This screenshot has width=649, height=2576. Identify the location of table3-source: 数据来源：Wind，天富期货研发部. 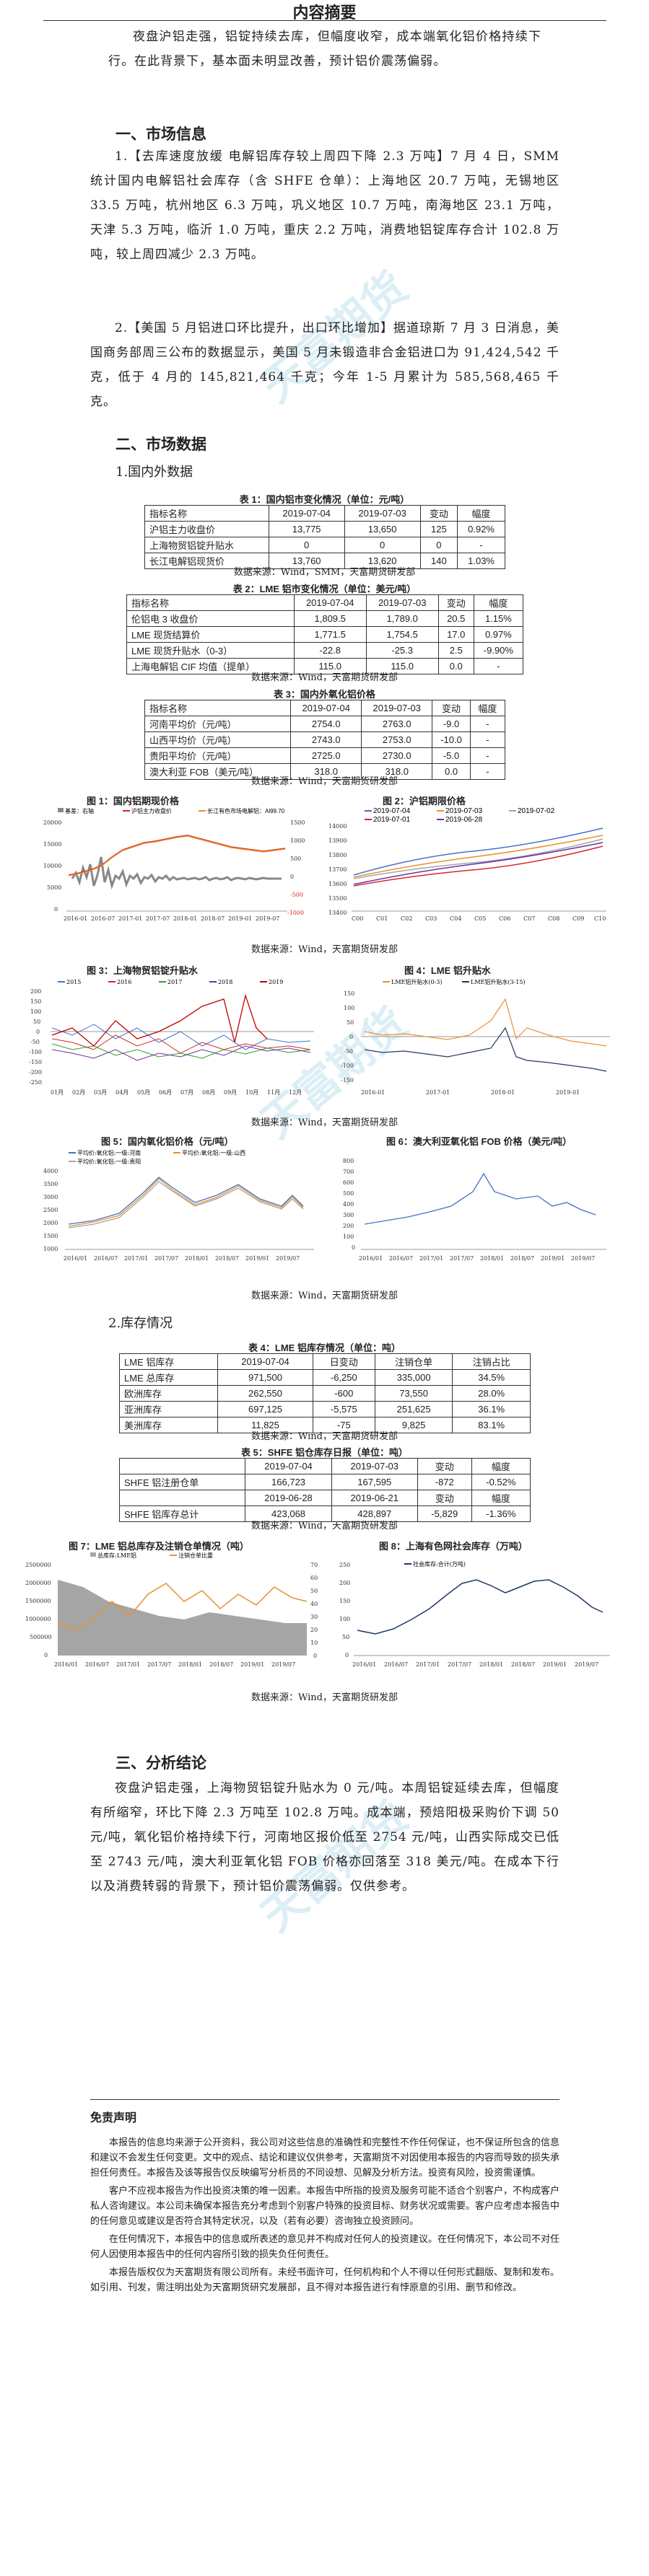
(324, 781).